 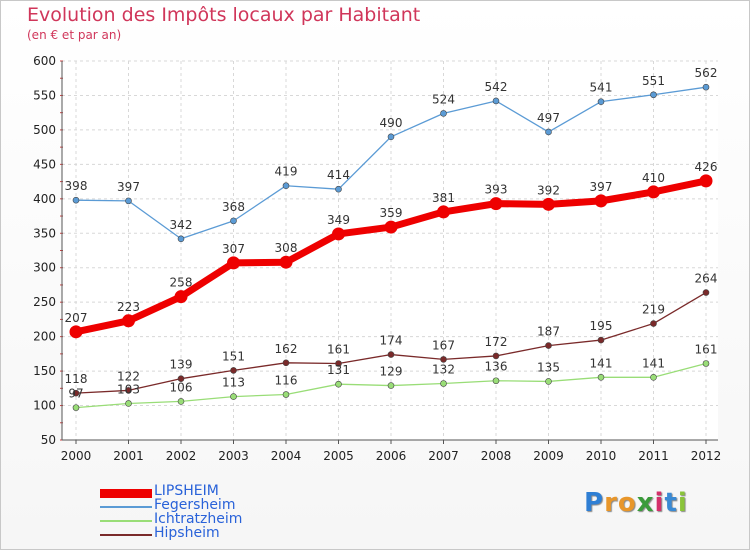 I want to click on data-label: 97, so click(x=75, y=394).